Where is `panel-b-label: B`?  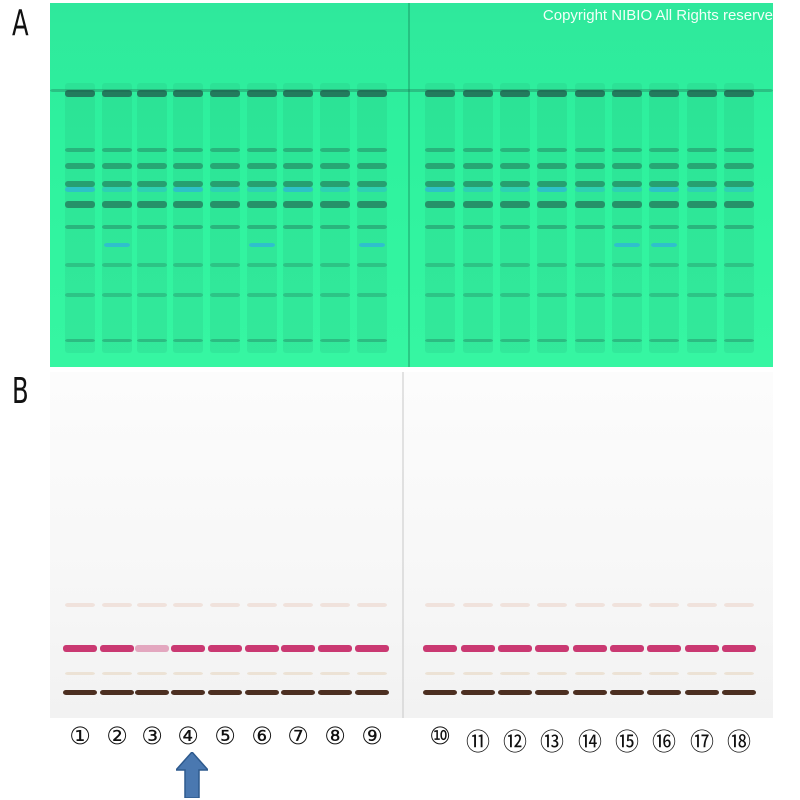 panel-b-label: B is located at coordinates (20, 391).